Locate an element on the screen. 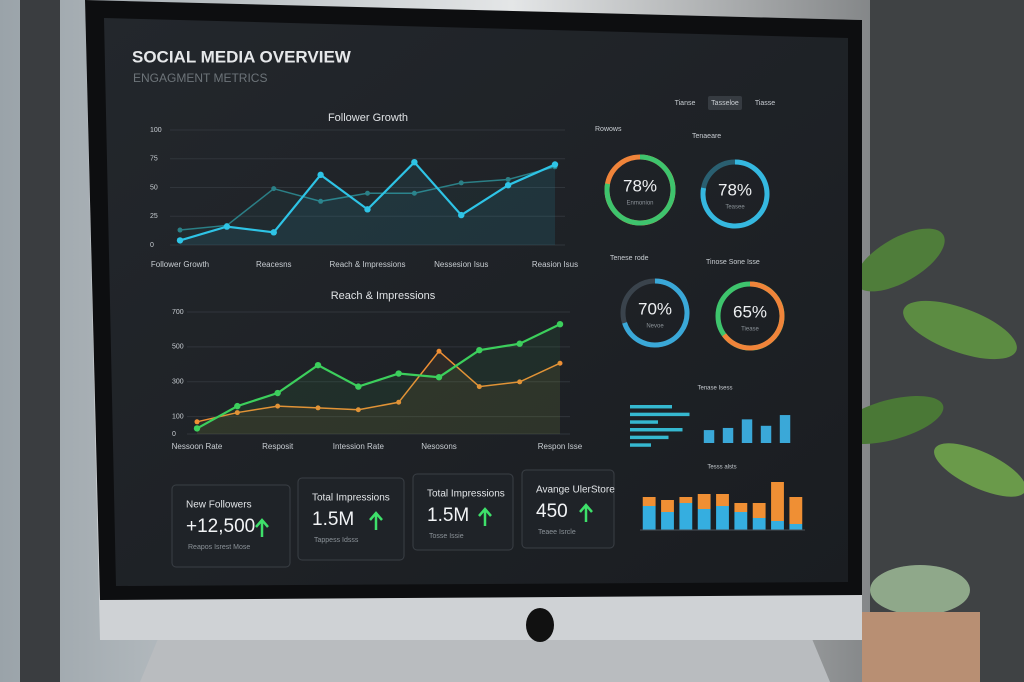 The width and height of the screenshot is (1024, 682). y-tick-label: 300 is located at coordinates (178, 382).